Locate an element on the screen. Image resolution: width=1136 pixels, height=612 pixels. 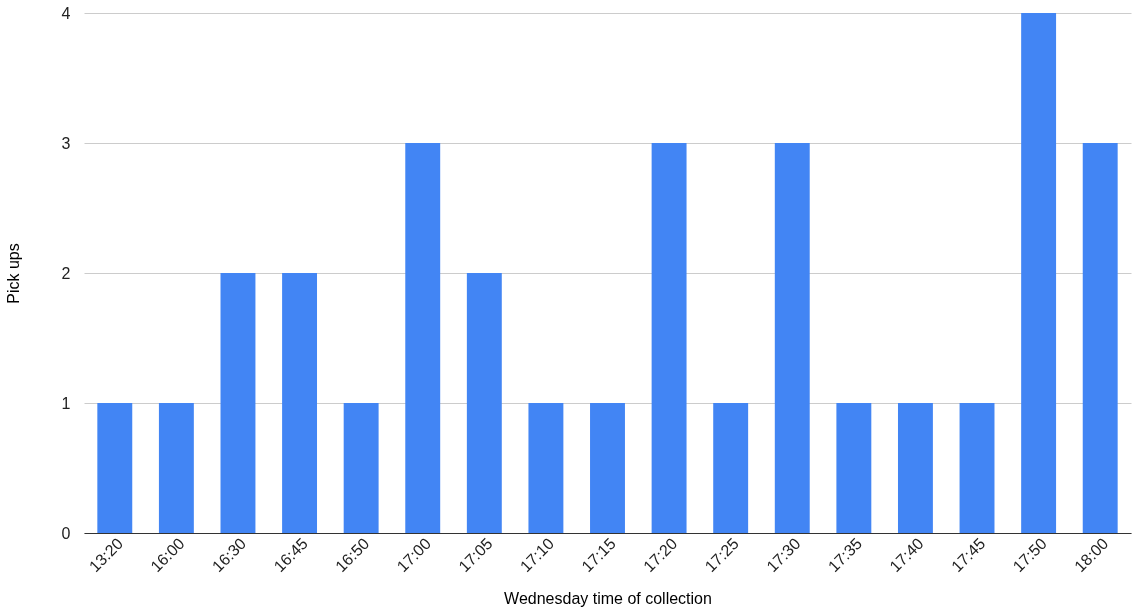
y-tick-label: 0 is located at coordinates (66, 533).